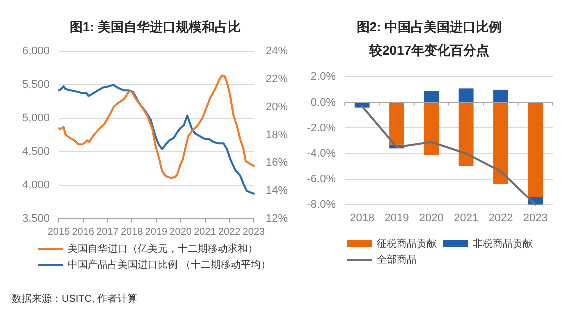  I want to click on y2-tick-label: 22%, so click(277, 80).